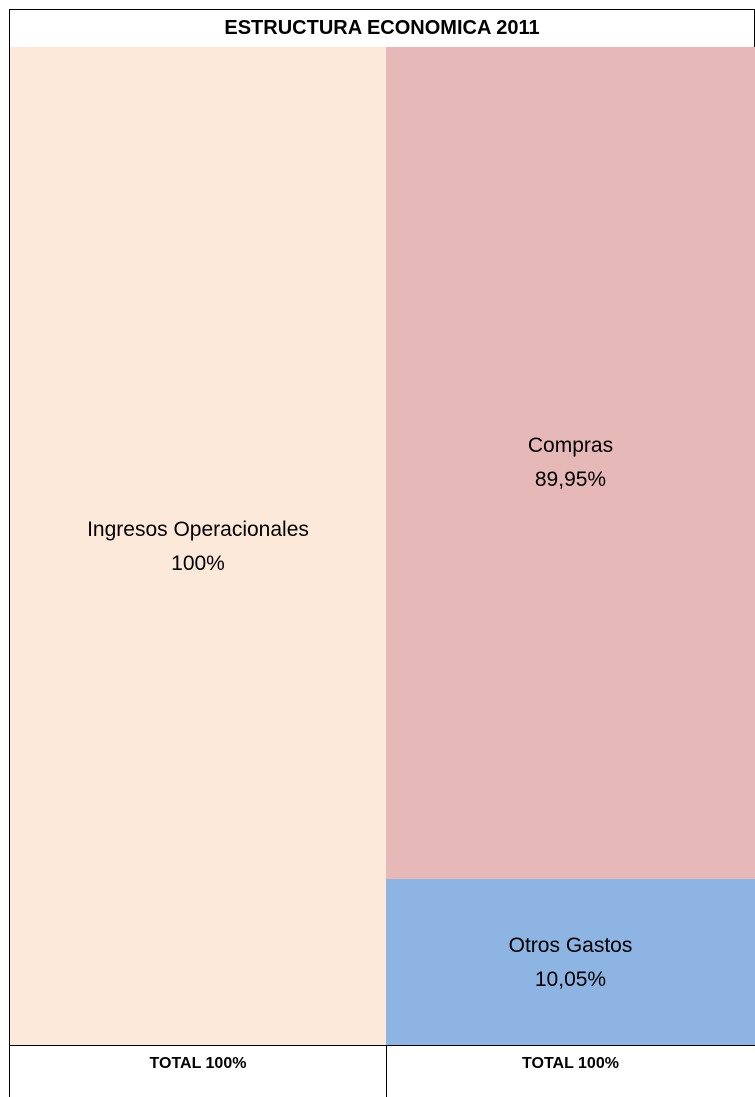 Image resolution: width=755 pixels, height=1097 pixels. Describe the element at coordinates (198, 529) in the screenshot. I see `block-label: Ingresos Operacionales` at that location.